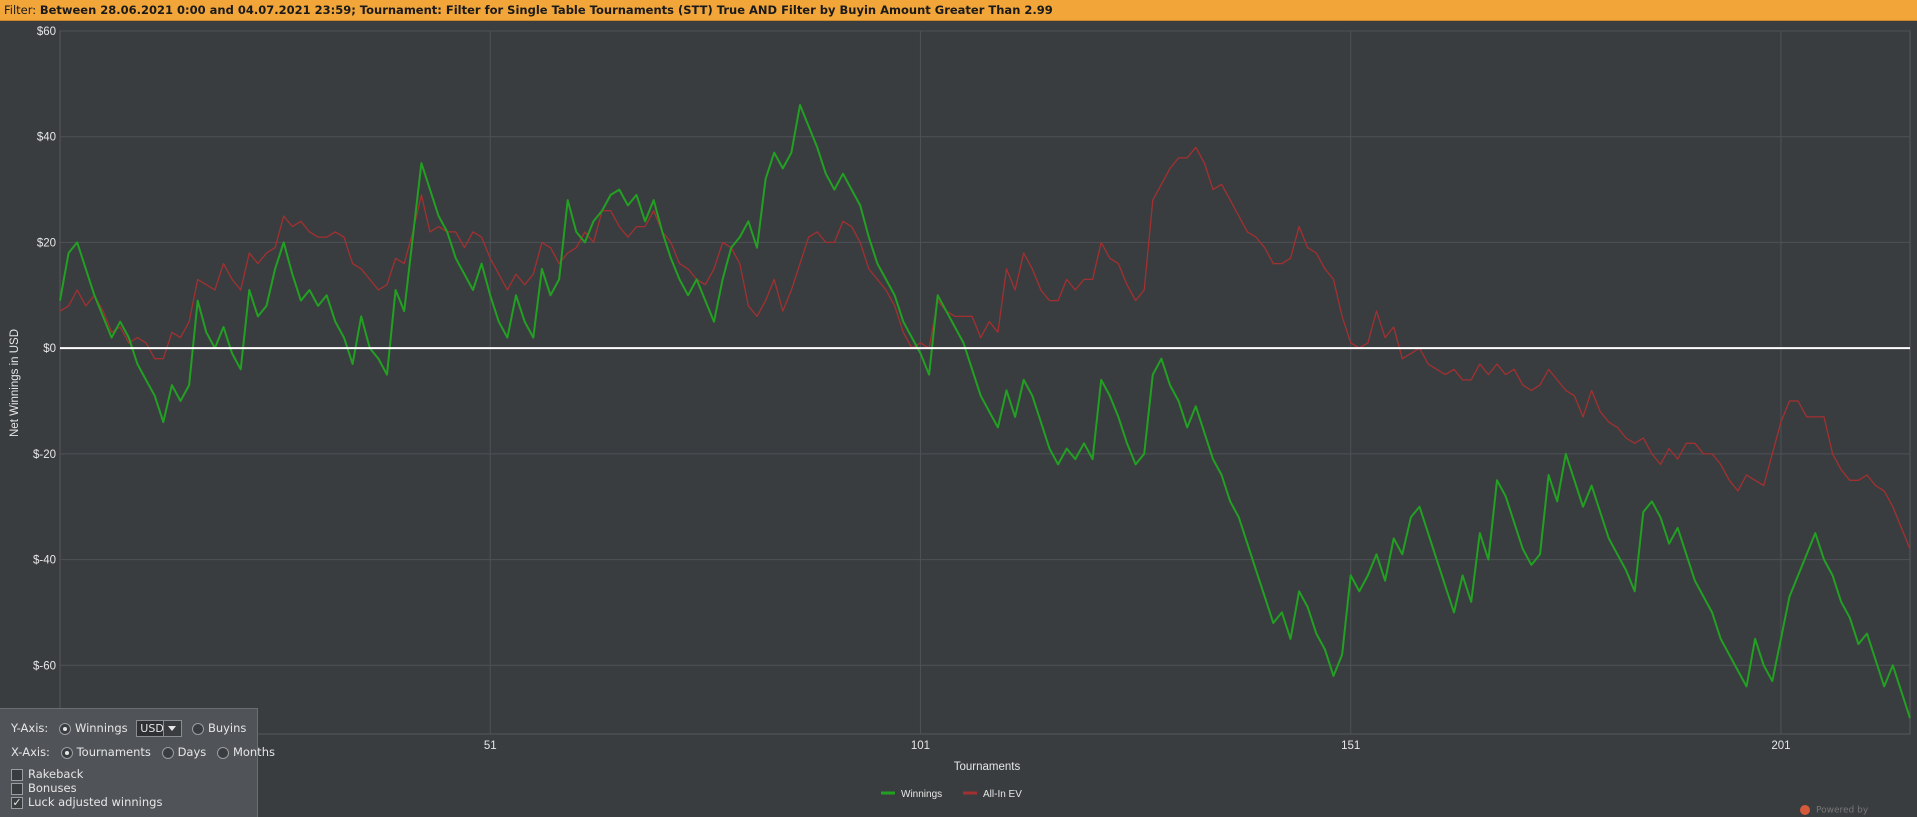 The height and width of the screenshot is (817, 1917). Describe the element at coordinates (197, 728) in the screenshot. I see `radio-buyins` at that location.